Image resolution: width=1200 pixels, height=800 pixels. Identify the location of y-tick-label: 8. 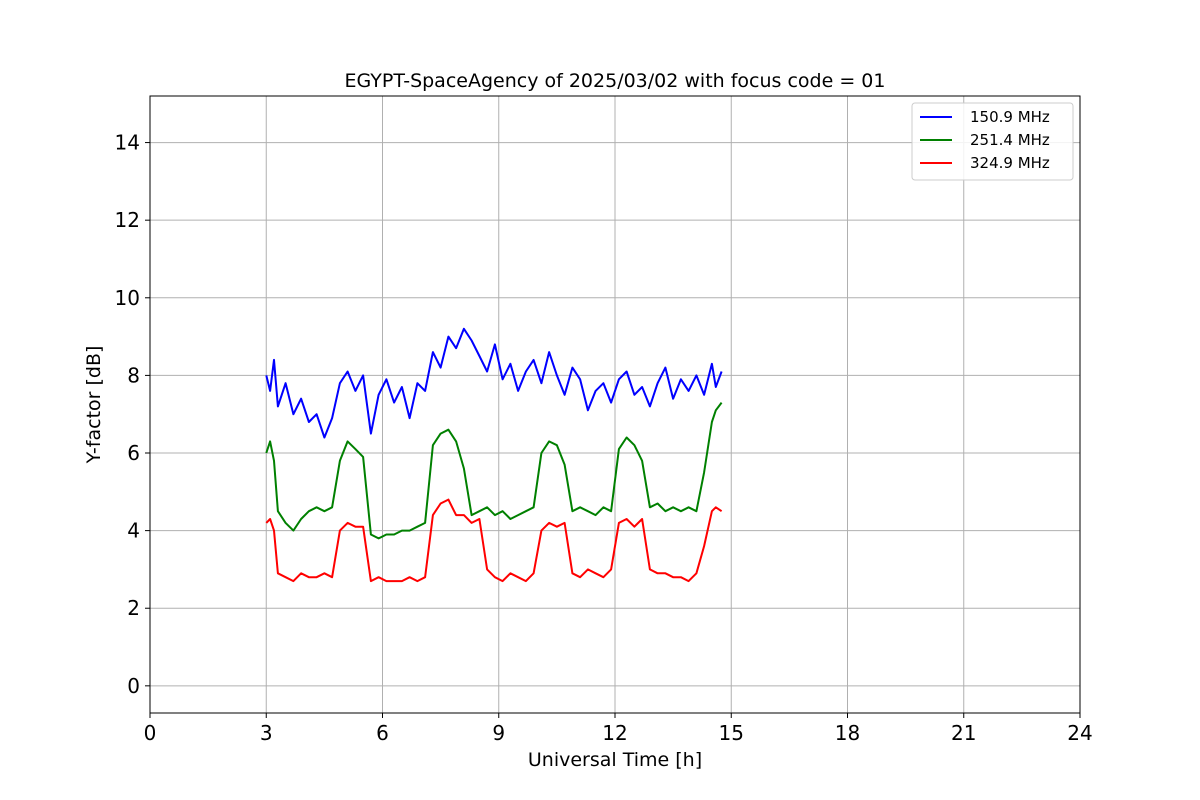
(133, 375).